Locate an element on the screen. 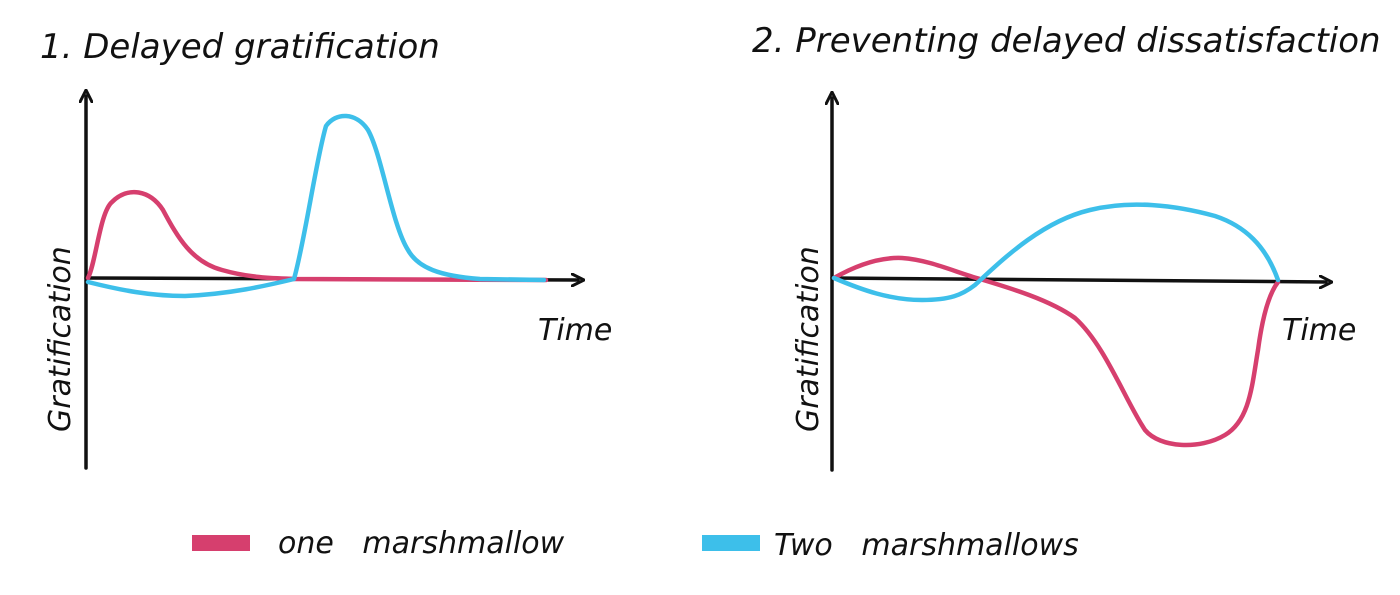 The height and width of the screenshot is (595, 1400). legend-label-one: one marshmallow is located at coordinates (421, 543).